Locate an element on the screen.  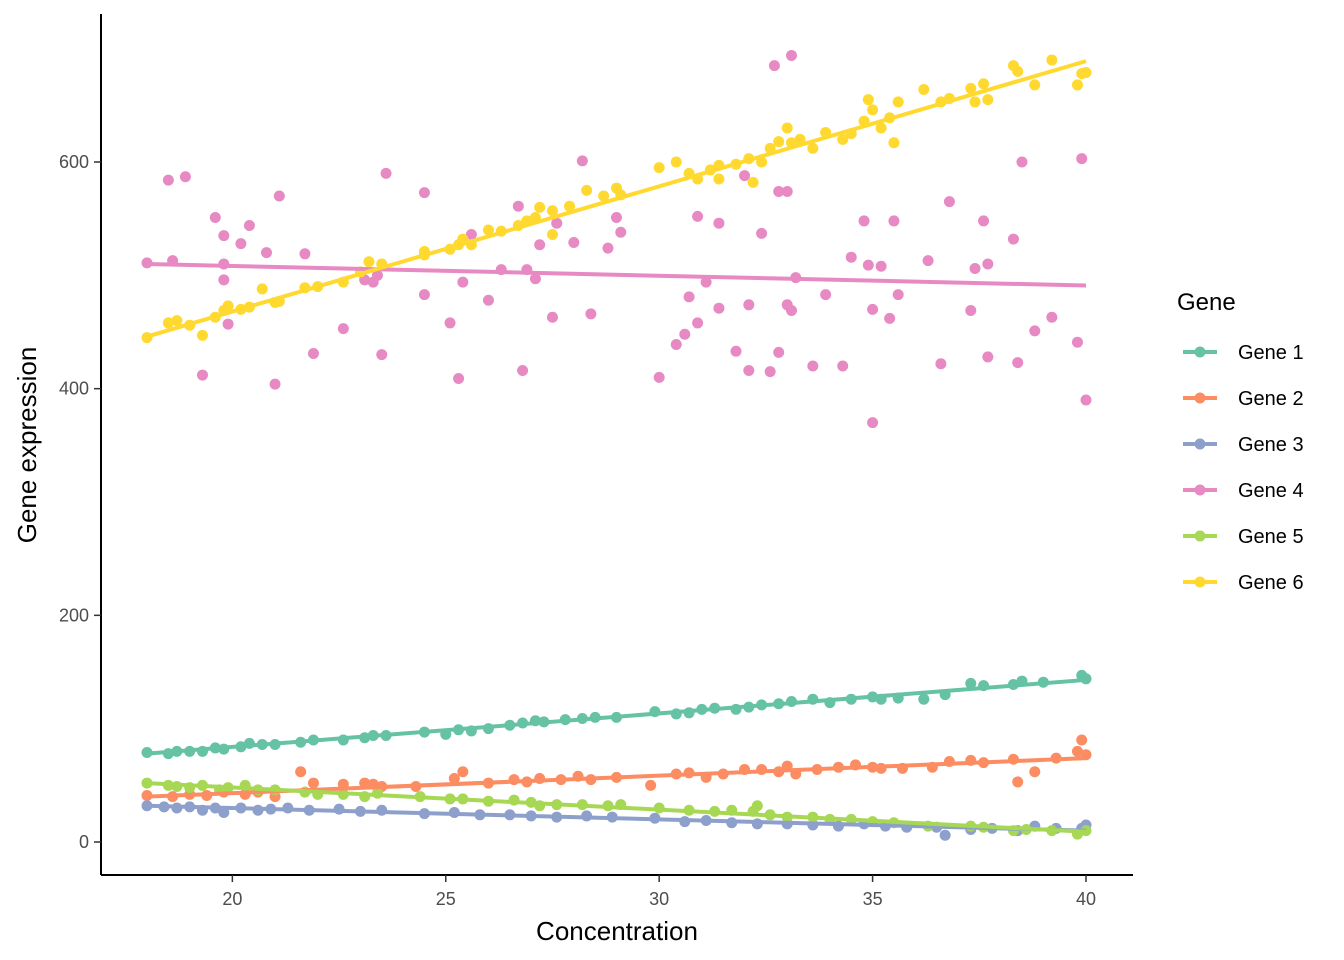
x-tick-label: 40 is located at coordinates (1086, 899).